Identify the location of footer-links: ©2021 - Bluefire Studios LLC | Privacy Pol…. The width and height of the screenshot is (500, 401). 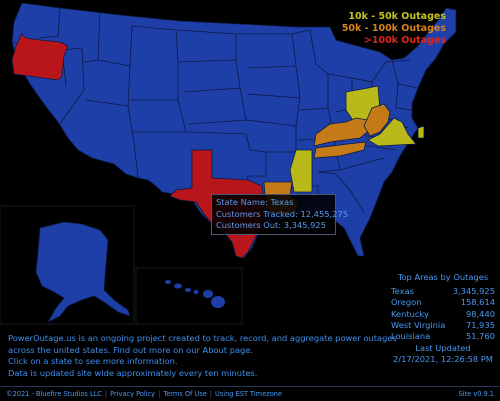
(144, 394).